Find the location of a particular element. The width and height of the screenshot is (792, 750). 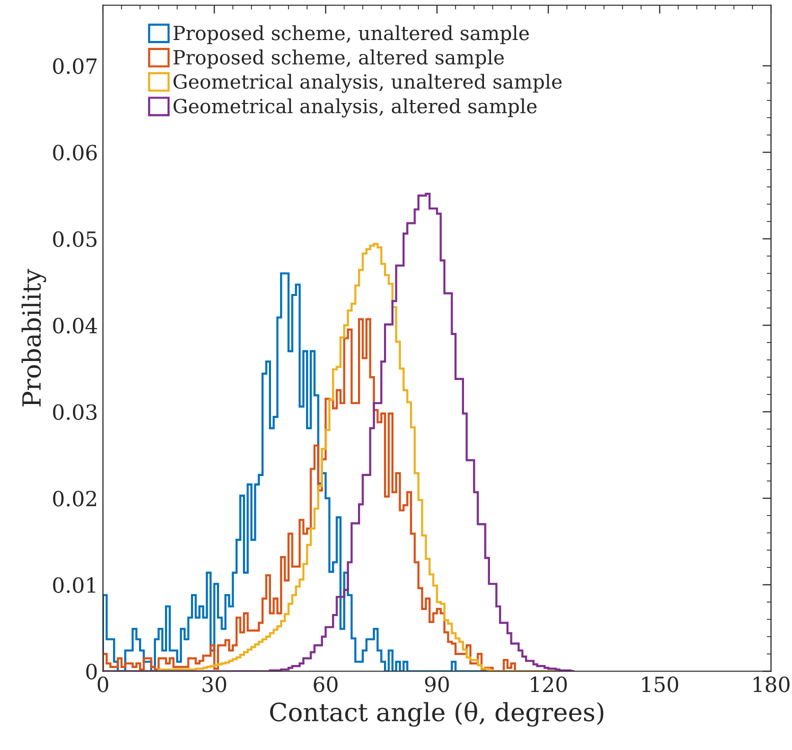

y-tick-label: 0.06 is located at coordinates (75, 152).